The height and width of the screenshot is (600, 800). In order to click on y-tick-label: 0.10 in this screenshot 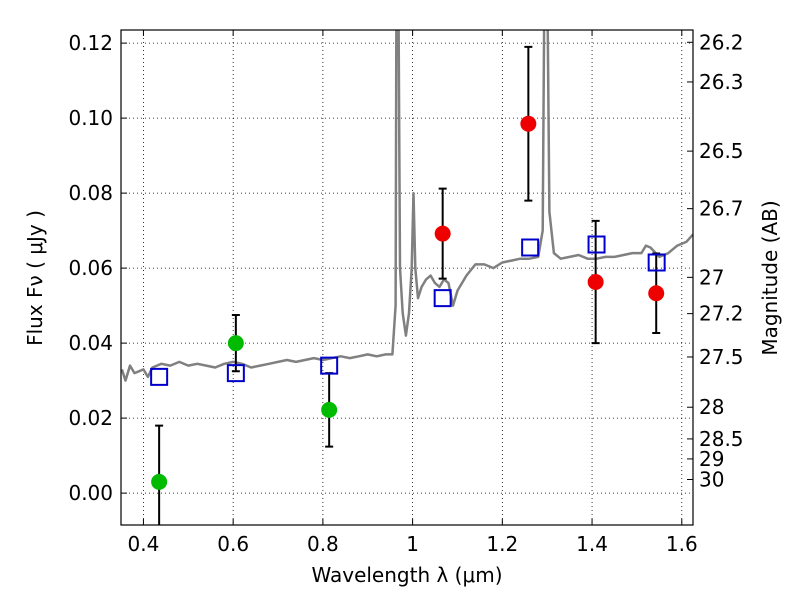, I will do `click(90, 118)`.